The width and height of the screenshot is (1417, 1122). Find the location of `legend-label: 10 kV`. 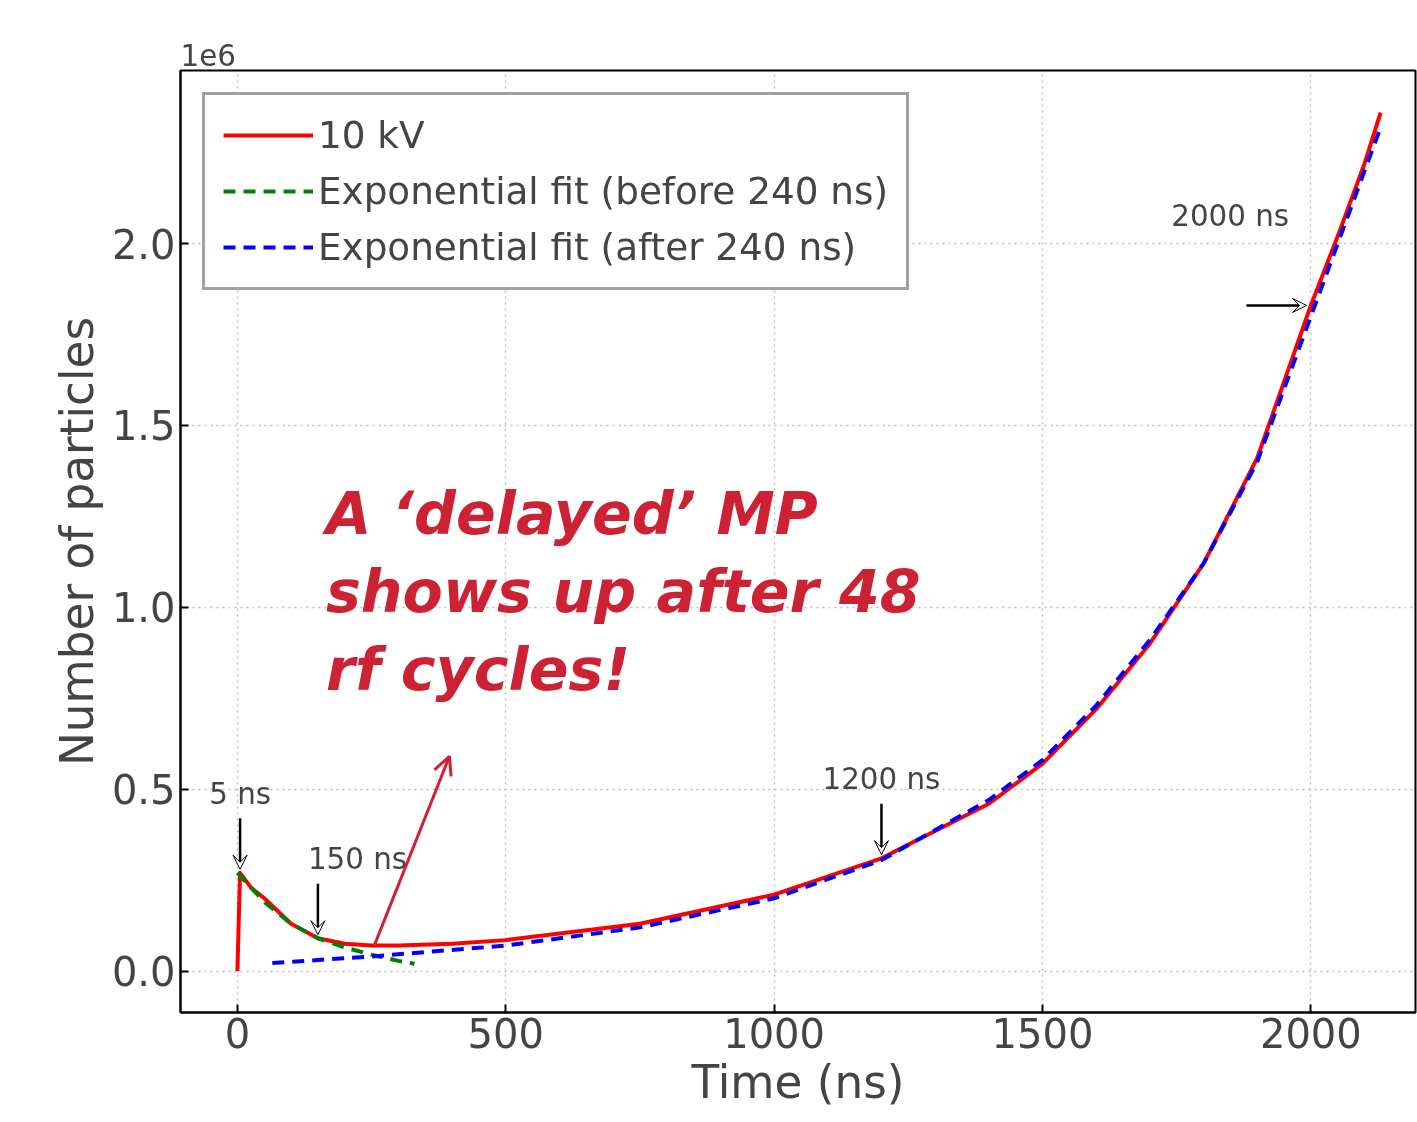

legend-label: 10 kV is located at coordinates (371, 135).